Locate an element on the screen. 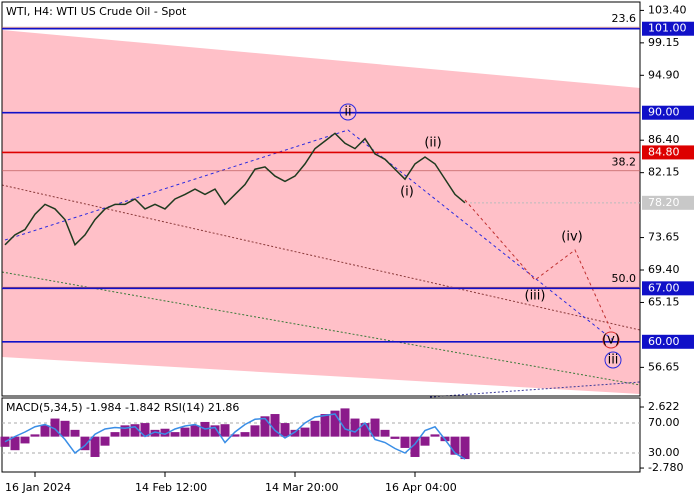  y-tick-label: 94.90 is located at coordinates (664, 74).